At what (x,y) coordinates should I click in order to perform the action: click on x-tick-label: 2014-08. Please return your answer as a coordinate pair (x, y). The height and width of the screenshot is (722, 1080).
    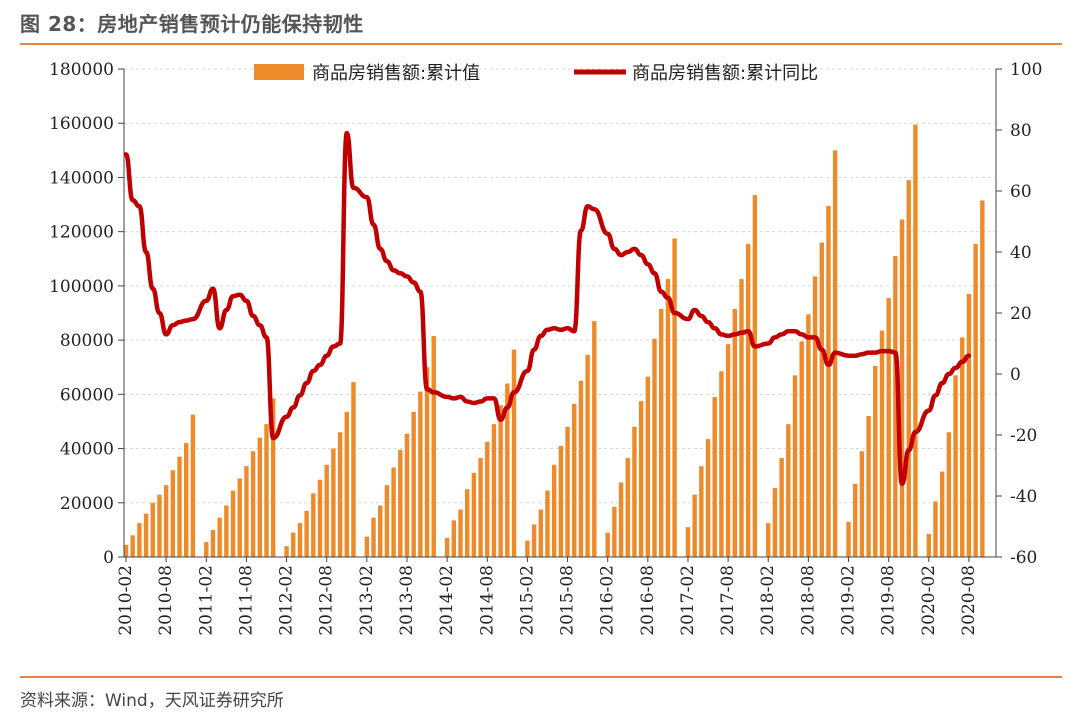
    Looking at the image, I should click on (487, 600).